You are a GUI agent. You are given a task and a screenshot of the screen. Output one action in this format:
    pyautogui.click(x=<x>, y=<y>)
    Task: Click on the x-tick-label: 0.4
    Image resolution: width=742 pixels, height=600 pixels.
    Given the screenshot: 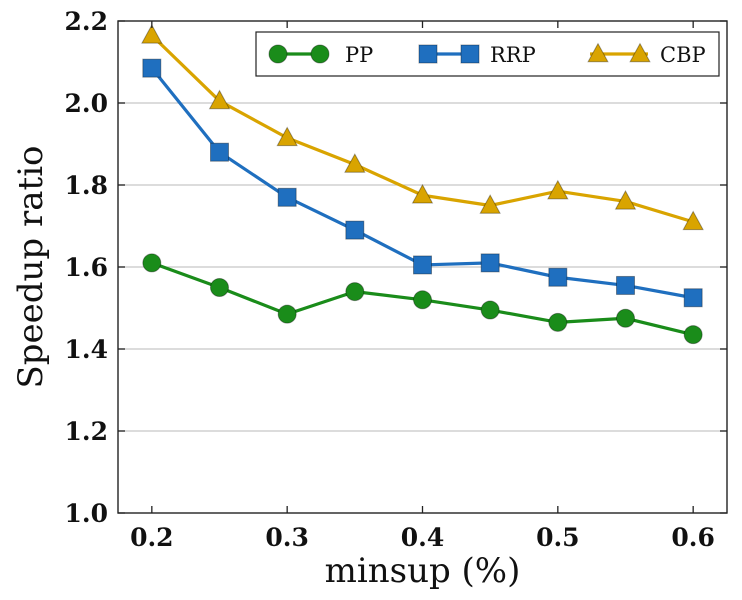 What is the action you would take?
    pyautogui.click(x=423, y=537)
    